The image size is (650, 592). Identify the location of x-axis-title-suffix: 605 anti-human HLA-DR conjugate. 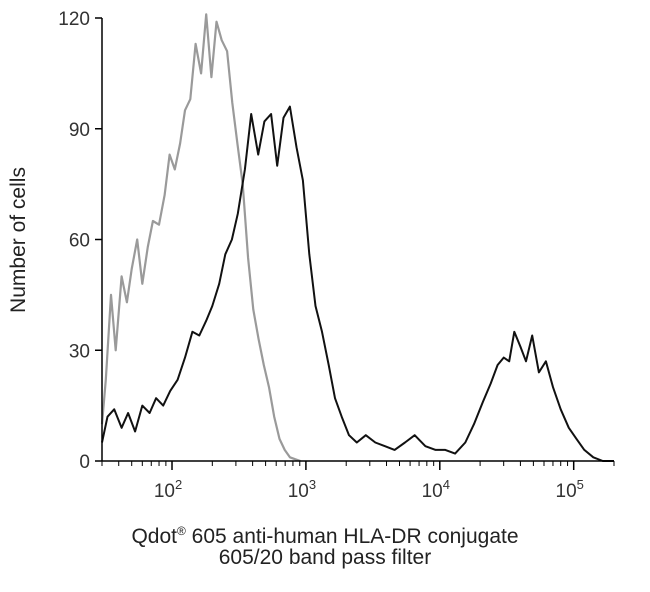
(352, 536).